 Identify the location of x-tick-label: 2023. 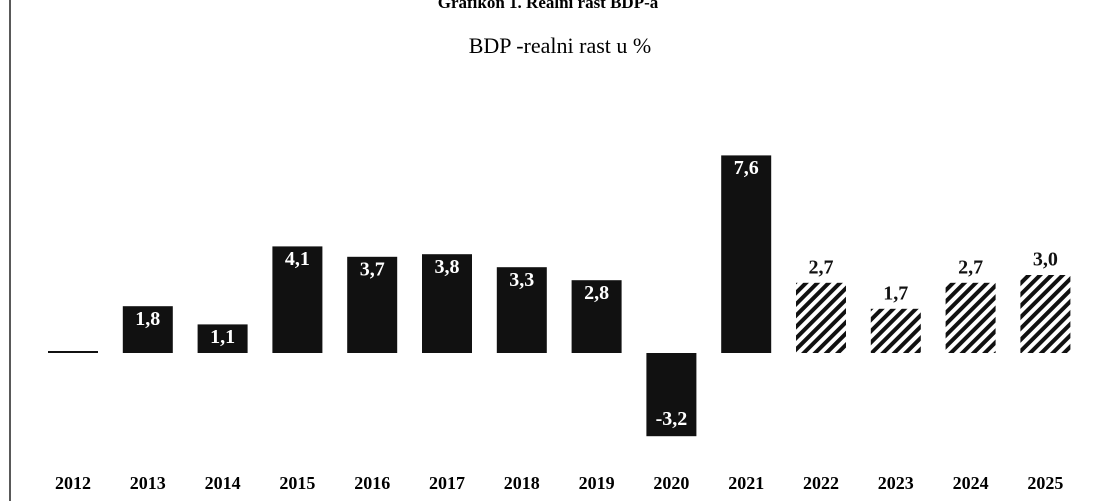
(896, 483).